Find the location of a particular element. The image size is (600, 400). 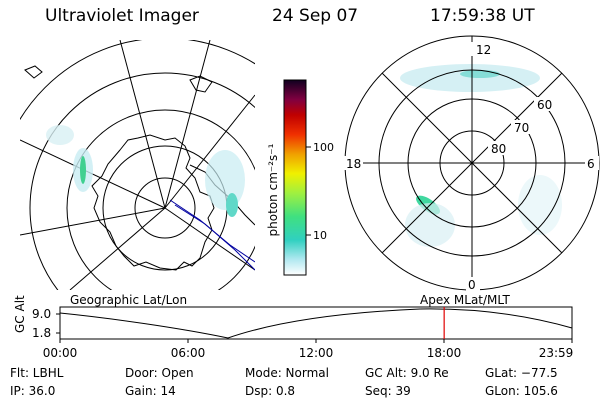

info-field: Dsp: 0.8 is located at coordinates (270, 391).